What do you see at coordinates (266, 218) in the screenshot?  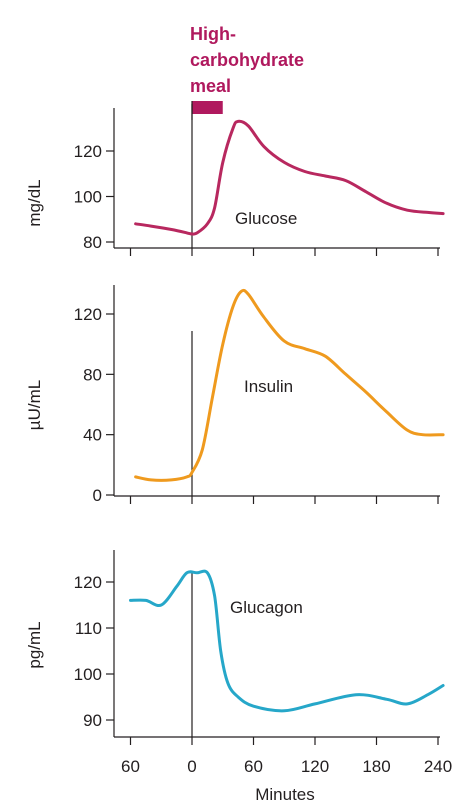 I see `glucose-series-label: Glucose` at bounding box center [266, 218].